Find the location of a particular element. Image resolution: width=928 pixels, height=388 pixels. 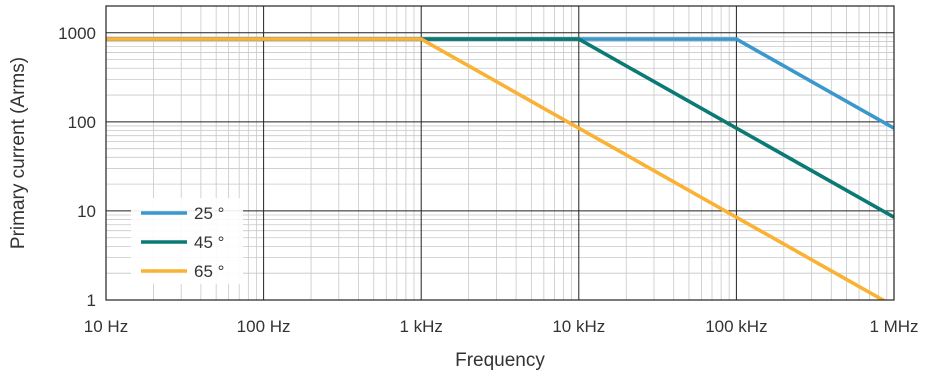

y-axis-label: Primary current (Arms) is located at coordinates (18, 153).